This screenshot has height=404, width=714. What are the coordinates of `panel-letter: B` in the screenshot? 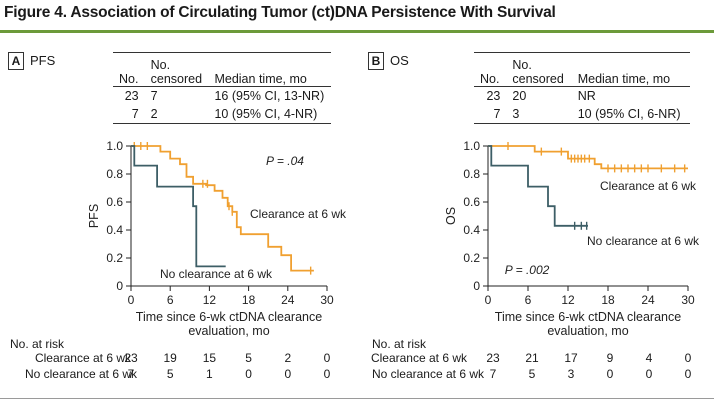 It's located at (376, 61).